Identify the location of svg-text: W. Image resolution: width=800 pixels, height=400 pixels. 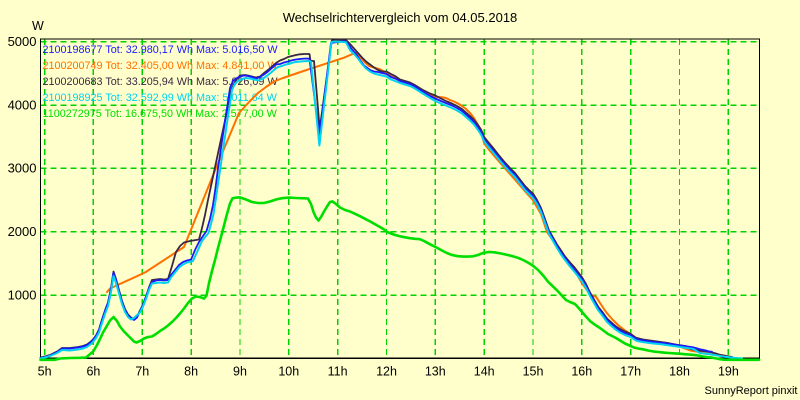
(38, 26).